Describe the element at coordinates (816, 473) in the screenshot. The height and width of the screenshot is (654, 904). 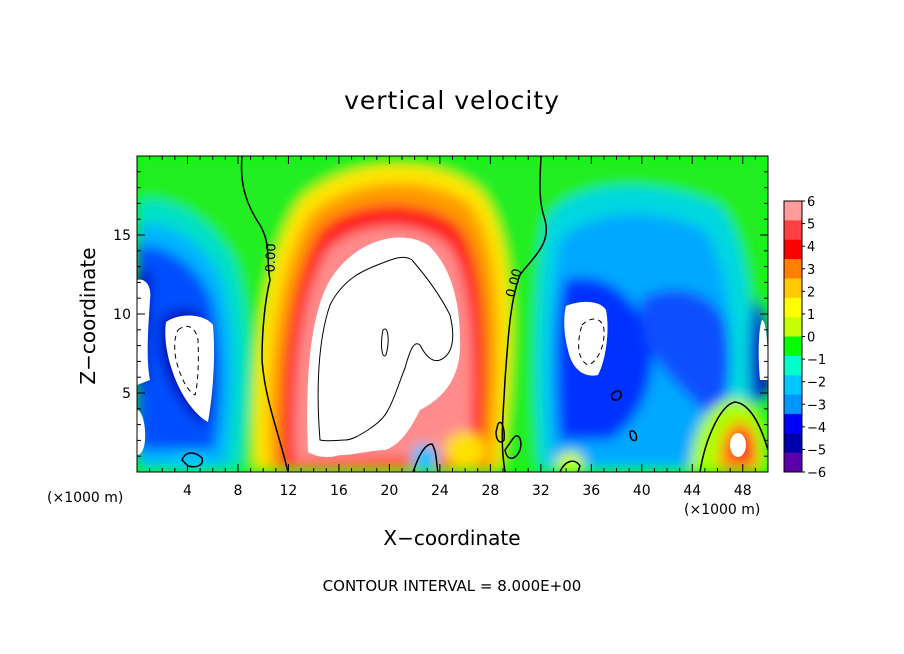
I see `colorbar-label: −6` at that location.